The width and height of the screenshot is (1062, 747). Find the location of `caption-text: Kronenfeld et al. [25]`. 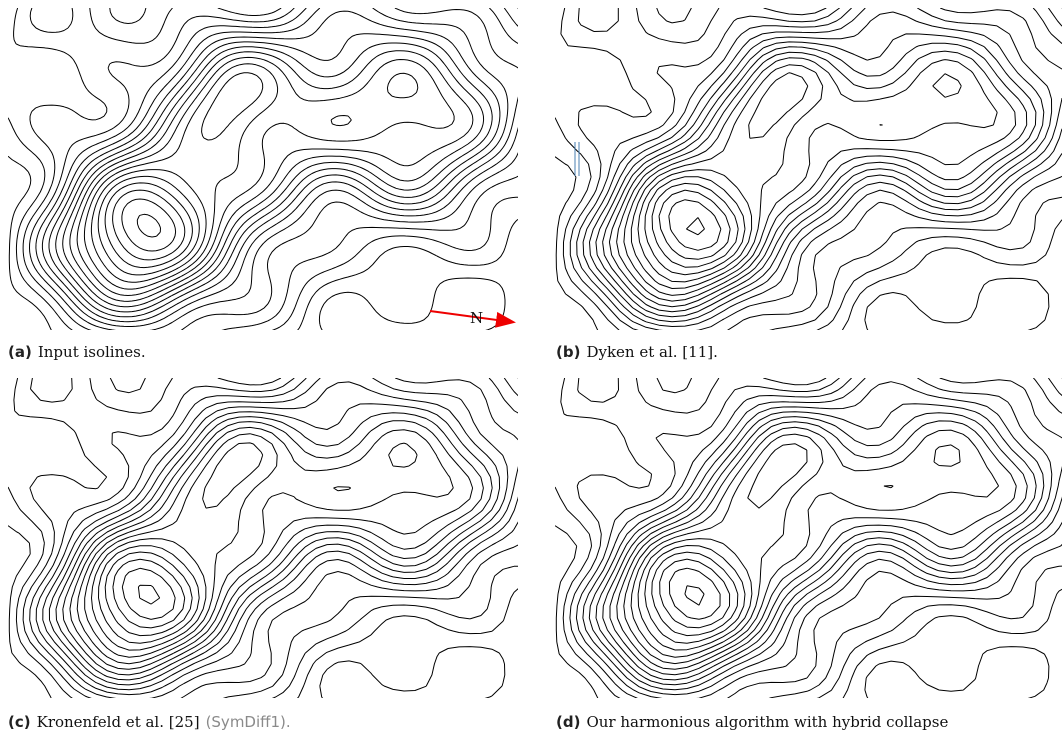

caption-text: Kronenfeld et al. [25] is located at coordinates (118, 722).